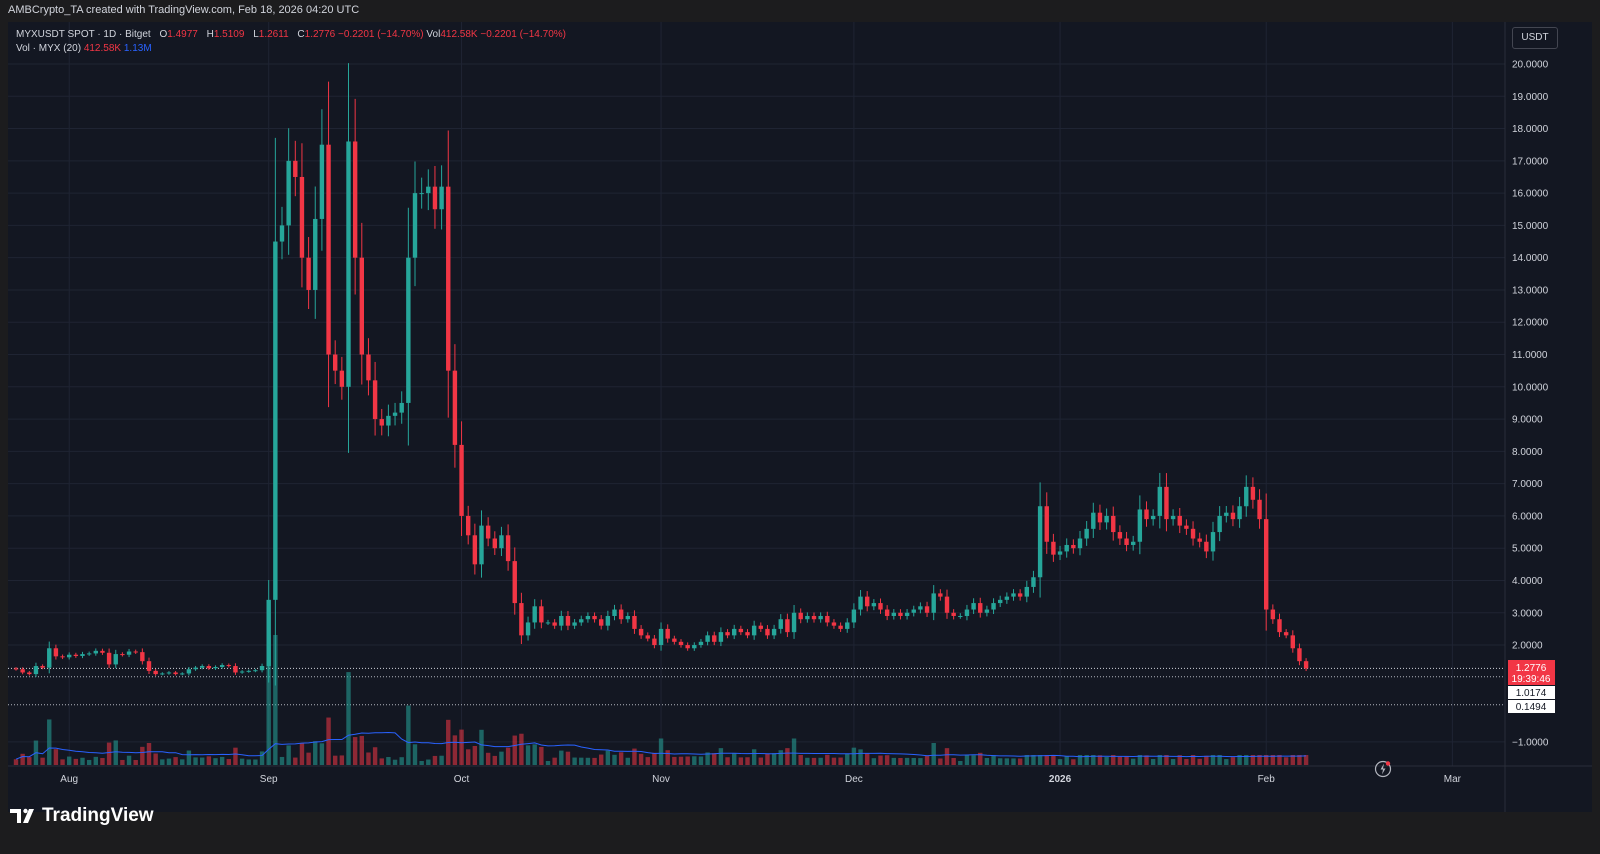 Image resolution: width=1600 pixels, height=854 pixels. What do you see at coordinates (269, 779) in the screenshot?
I see `time-tick-label: Sep` at bounding box center [269, 779].